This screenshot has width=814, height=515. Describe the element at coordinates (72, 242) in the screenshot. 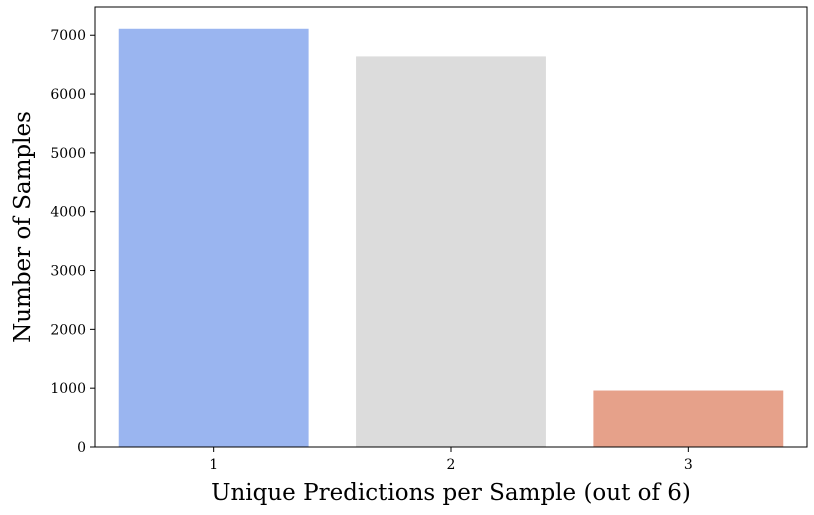

I see `y-axis-ticks: 0 1000 2000 3000 4000 5000 6000 7000` at that location.